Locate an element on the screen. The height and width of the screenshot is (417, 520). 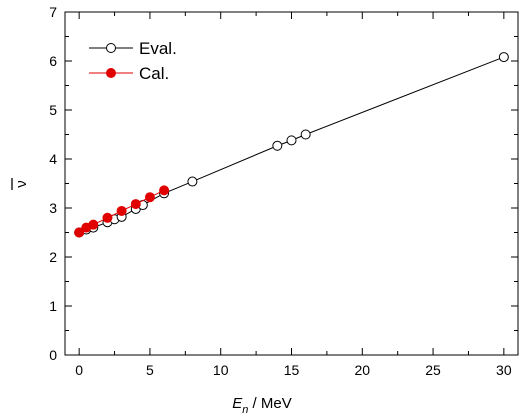
x-axis-label: En / MeV is located at coordinates (262, 405).